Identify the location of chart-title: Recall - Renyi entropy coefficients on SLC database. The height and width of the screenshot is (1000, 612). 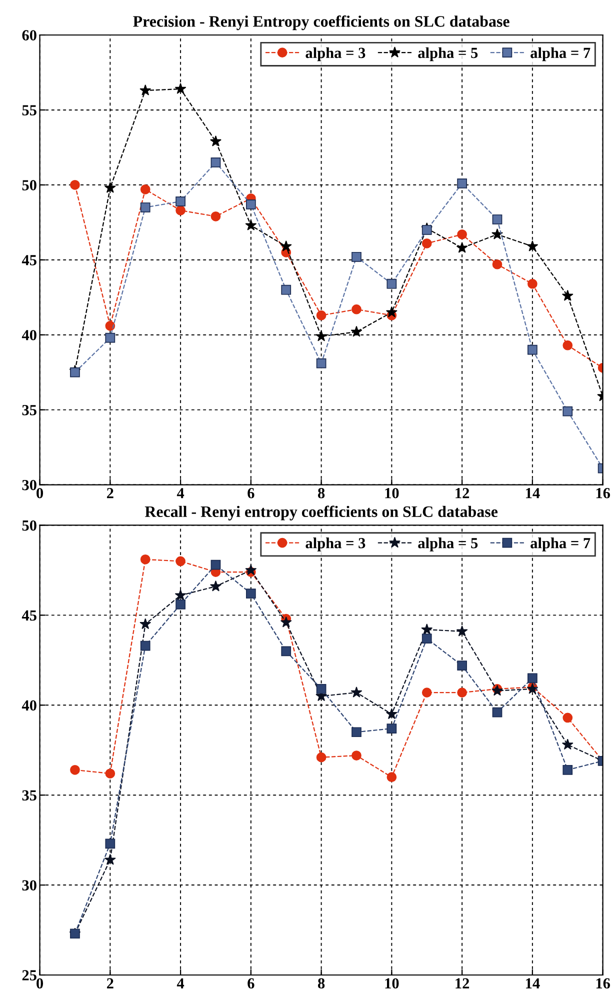
(321, 513).